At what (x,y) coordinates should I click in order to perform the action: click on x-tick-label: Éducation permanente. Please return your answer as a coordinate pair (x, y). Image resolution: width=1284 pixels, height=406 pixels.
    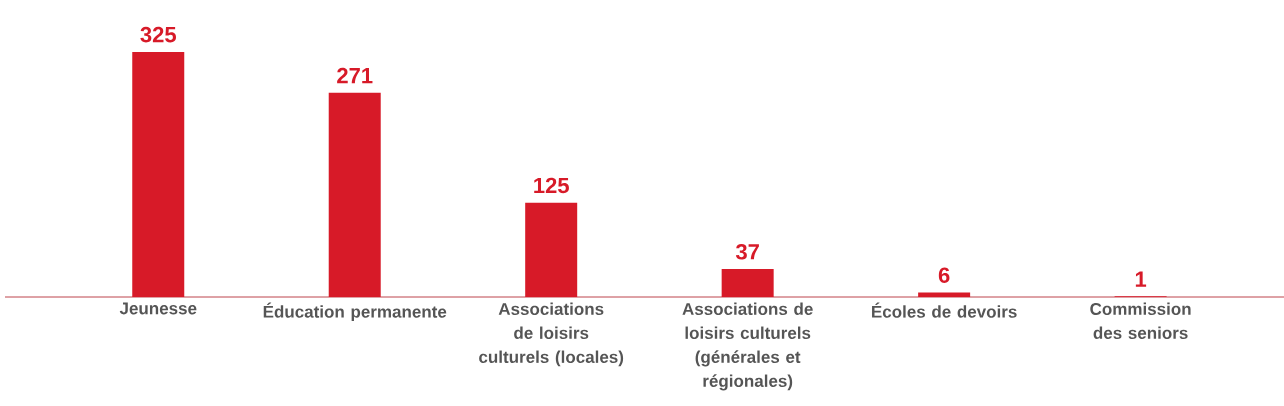
    Looking at the image, I should click on (355, 312).